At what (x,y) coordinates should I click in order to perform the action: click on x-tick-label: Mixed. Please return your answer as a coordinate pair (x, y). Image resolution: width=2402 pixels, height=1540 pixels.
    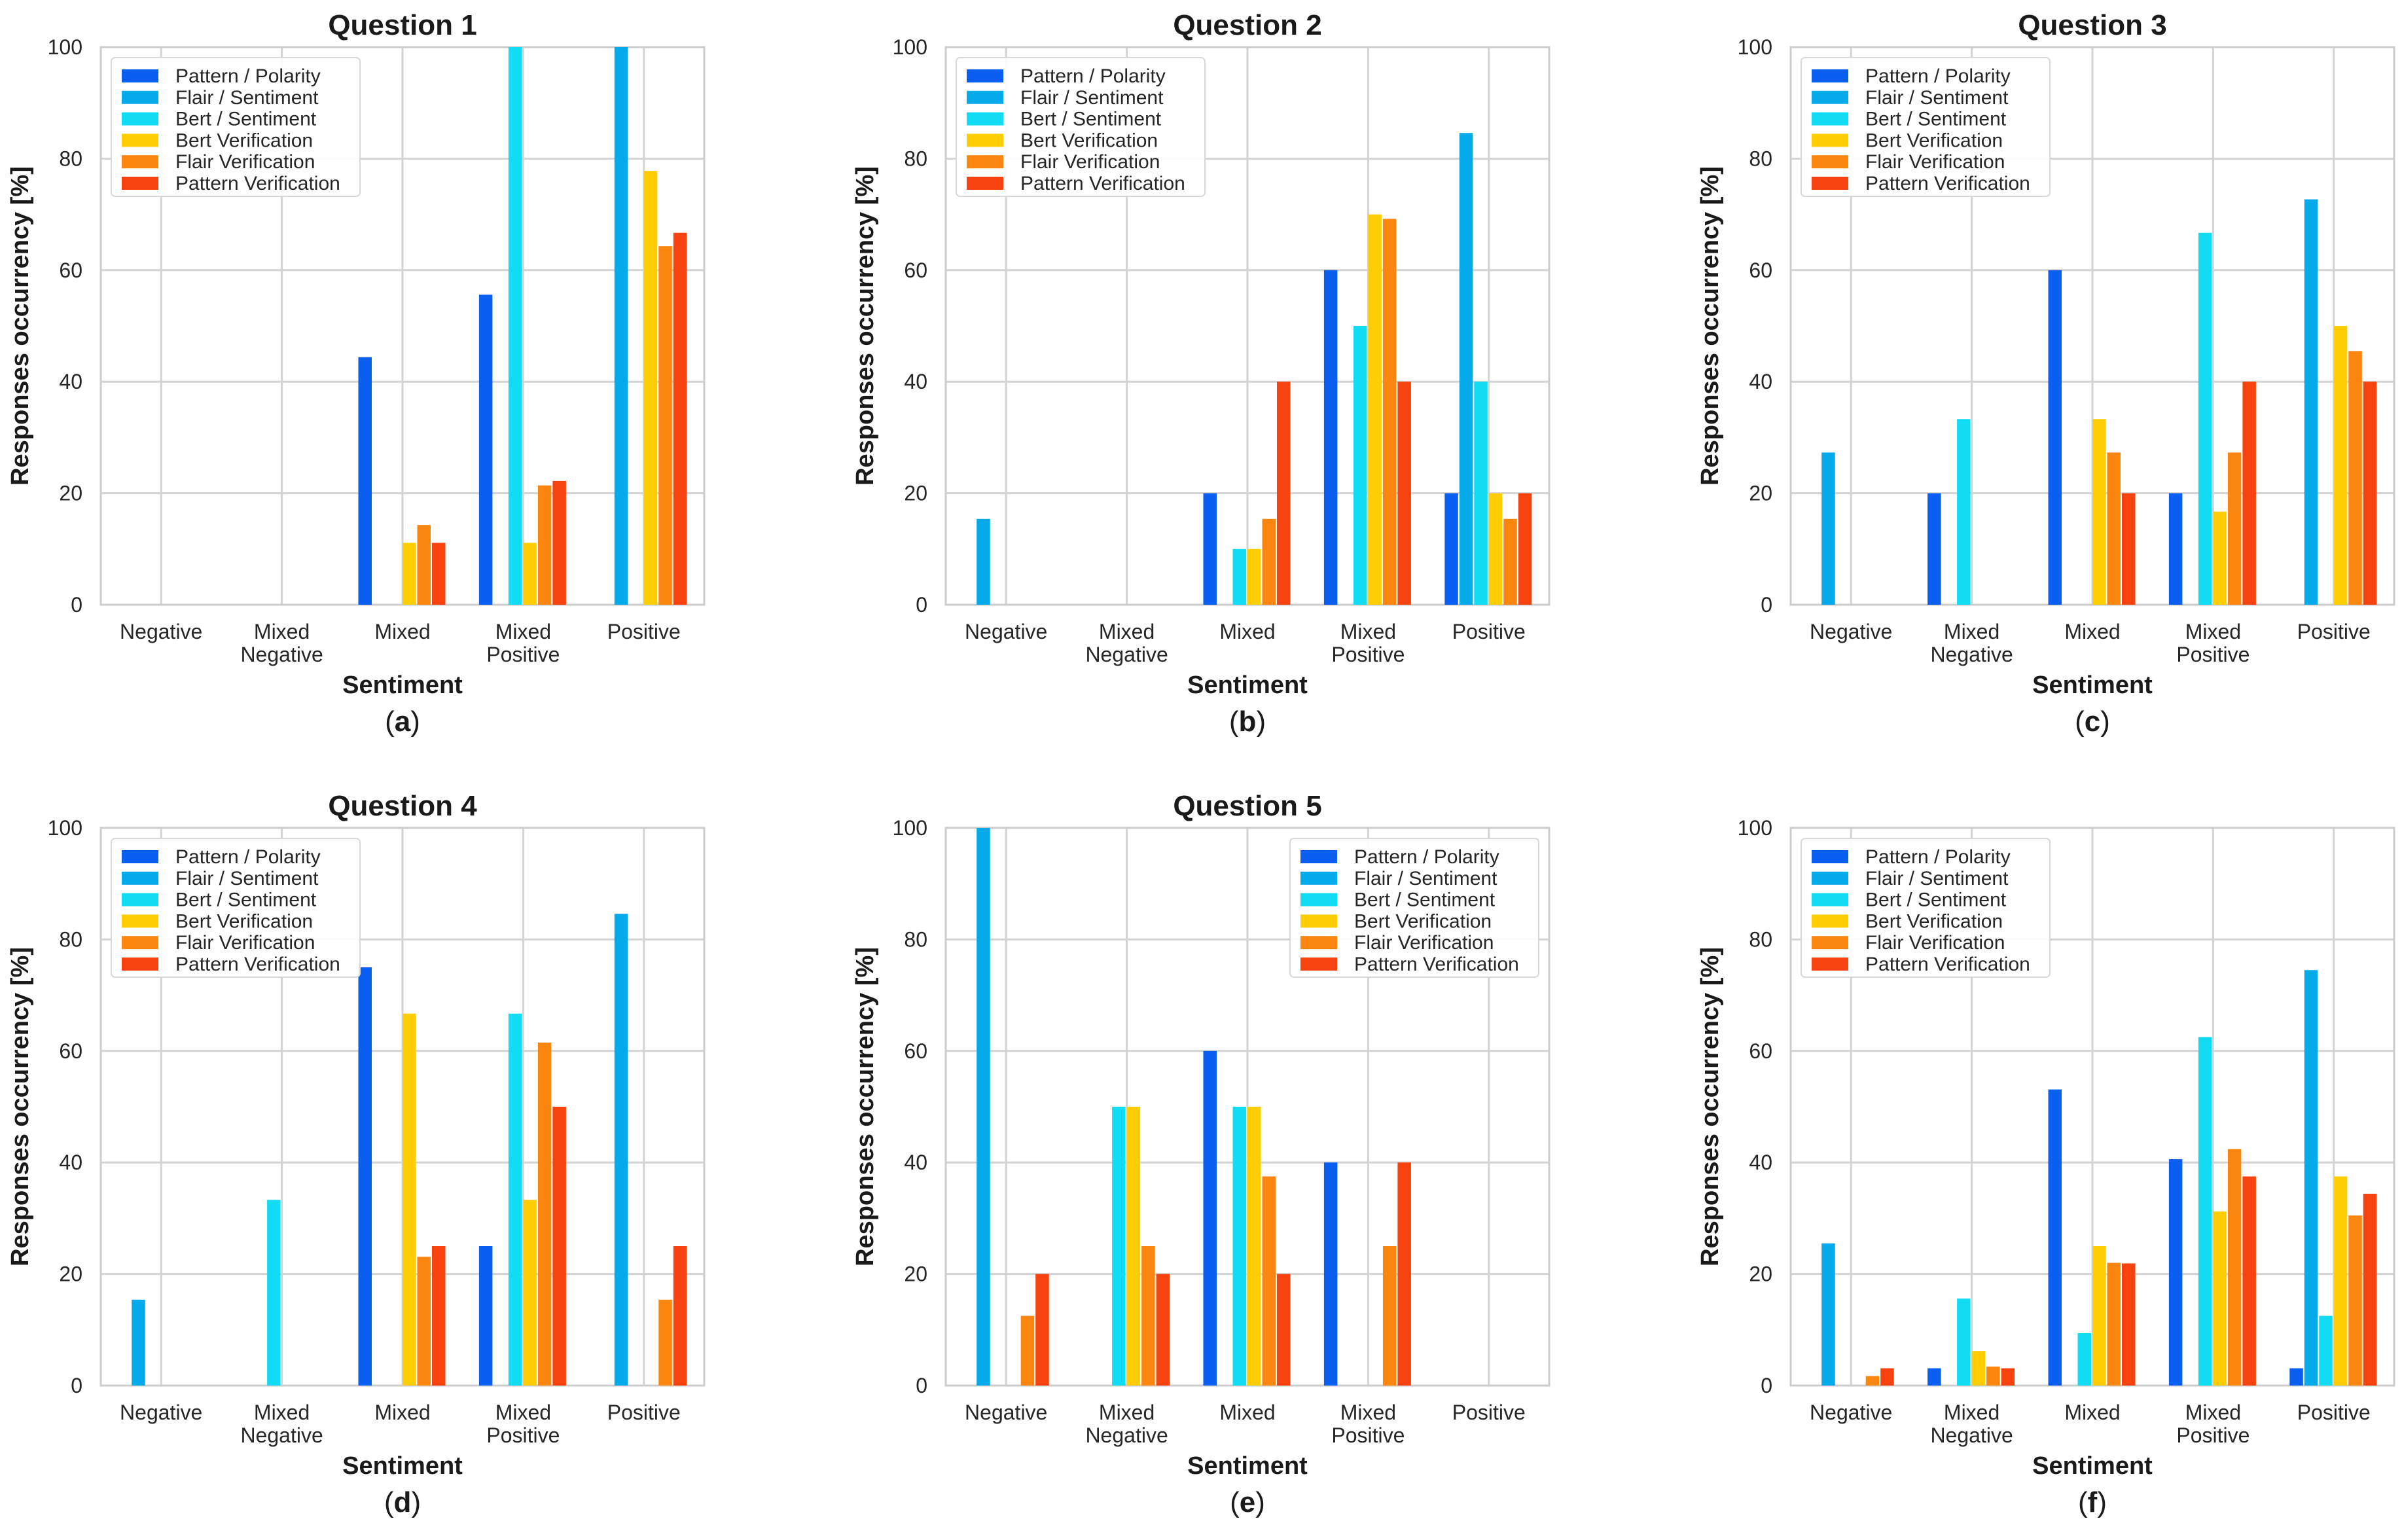
    Looking at the image, I should click on (2092, 631).